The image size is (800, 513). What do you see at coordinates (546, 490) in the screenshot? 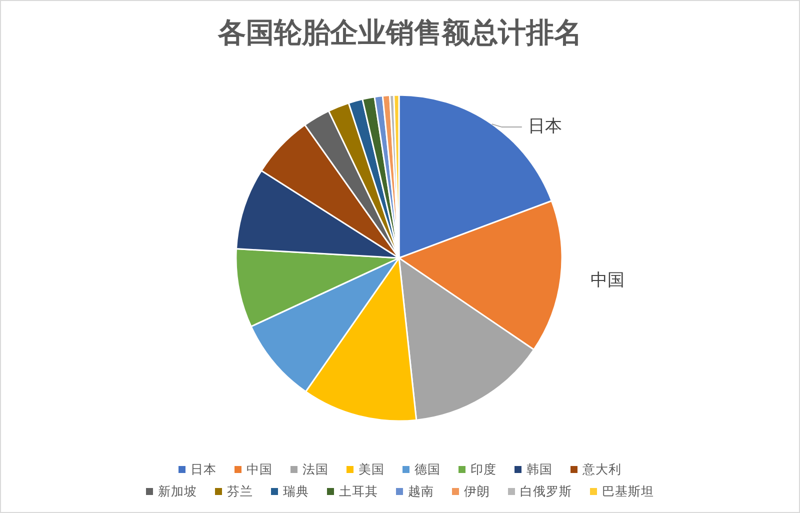
I see `legend-label: 白俄罗斯` at bounding box center [546, 490].